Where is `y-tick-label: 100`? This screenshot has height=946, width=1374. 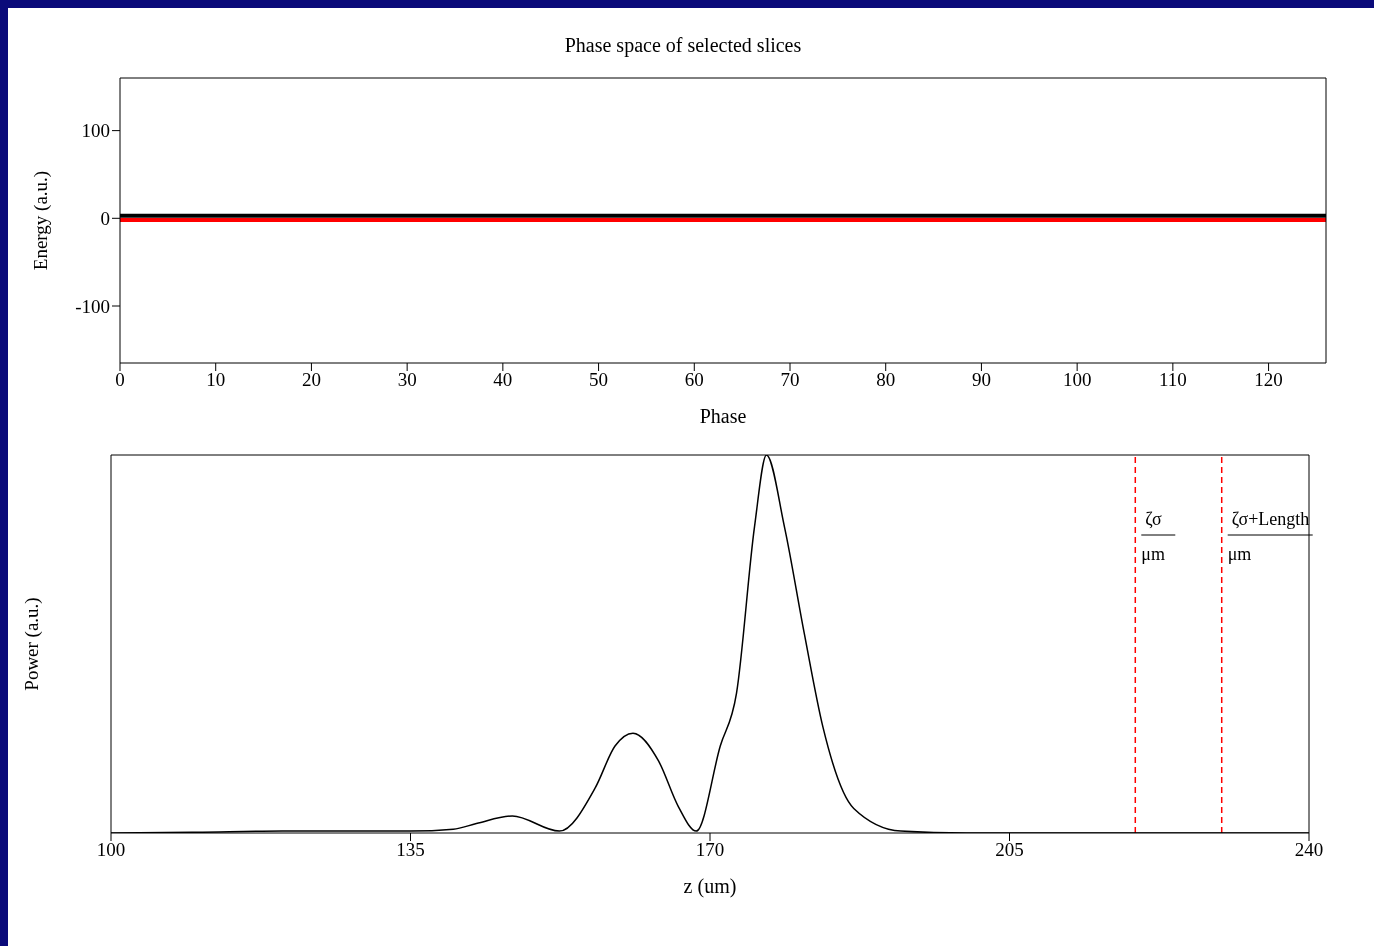
y-tick-label: 100 is located at coordinates (95, 131).